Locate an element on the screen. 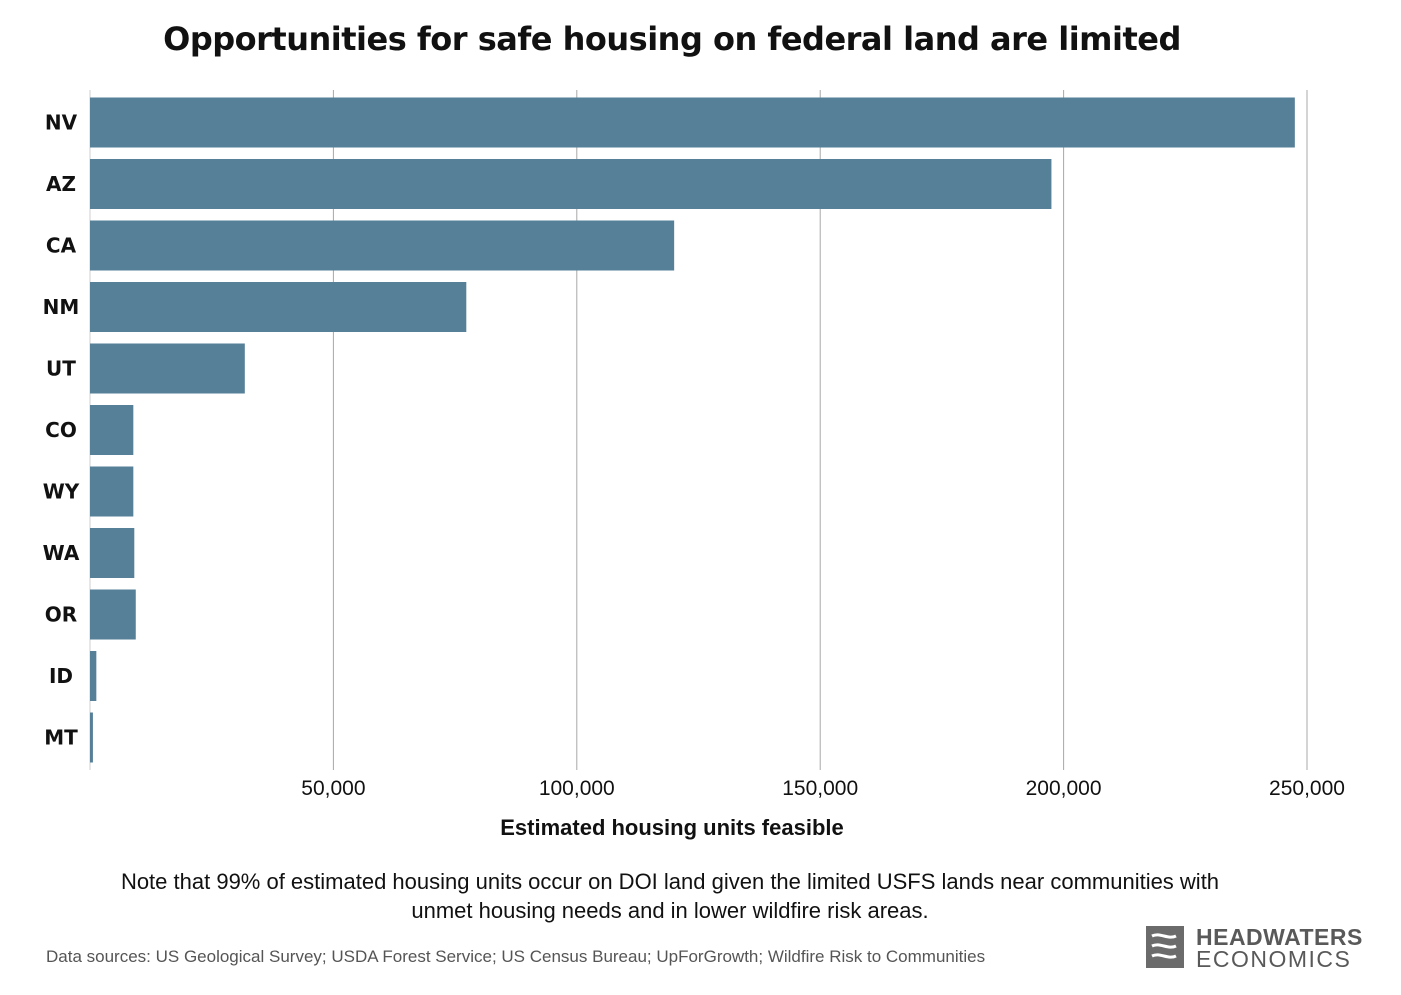 This screenshot has width=1401, height=995. category-label: NV is located at coordinates (61, 123).